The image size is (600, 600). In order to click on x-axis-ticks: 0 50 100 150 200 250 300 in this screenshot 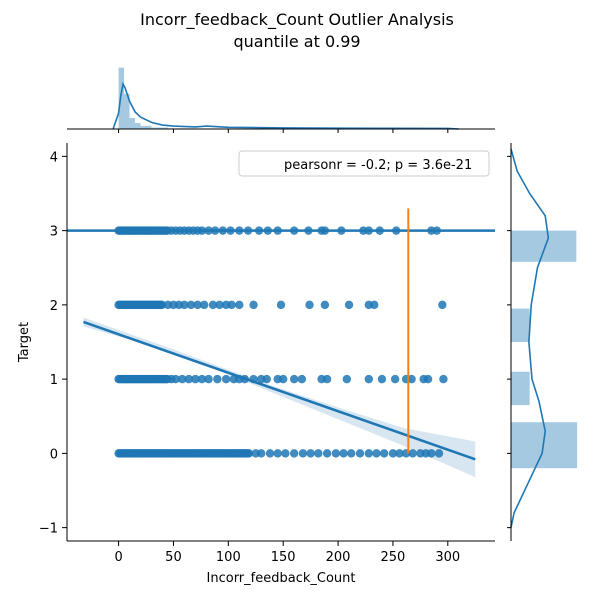, I will do `click(287, 553)`.